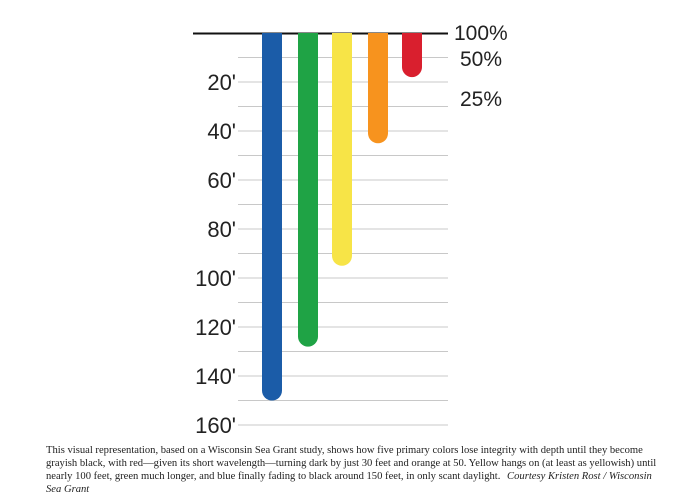 This screenshot has width=690, height=502. Describe the element at coordinates (221, 82) in the screenshot. I see `depth-tick-label: 20'` at that location.